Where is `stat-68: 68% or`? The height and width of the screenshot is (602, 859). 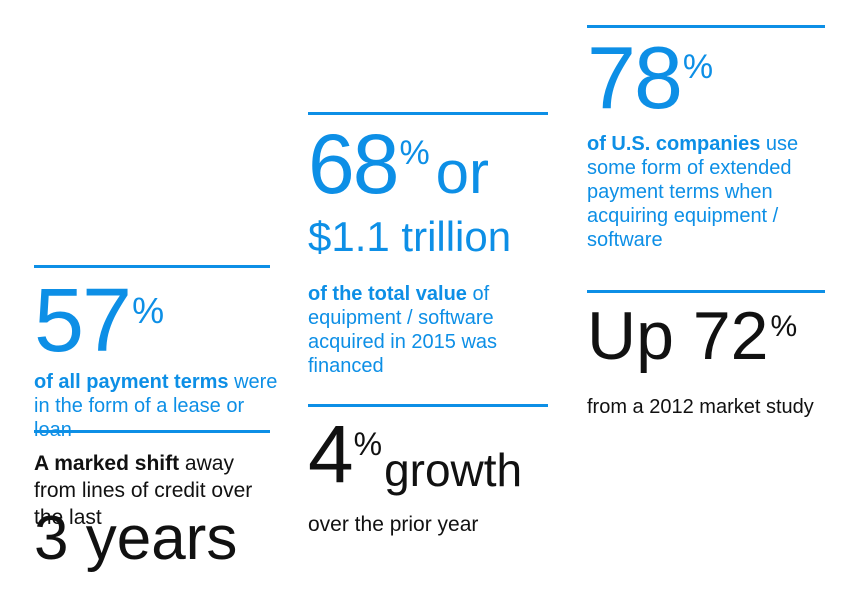 stat-68: 68% or is located at coordinates (398, 164).